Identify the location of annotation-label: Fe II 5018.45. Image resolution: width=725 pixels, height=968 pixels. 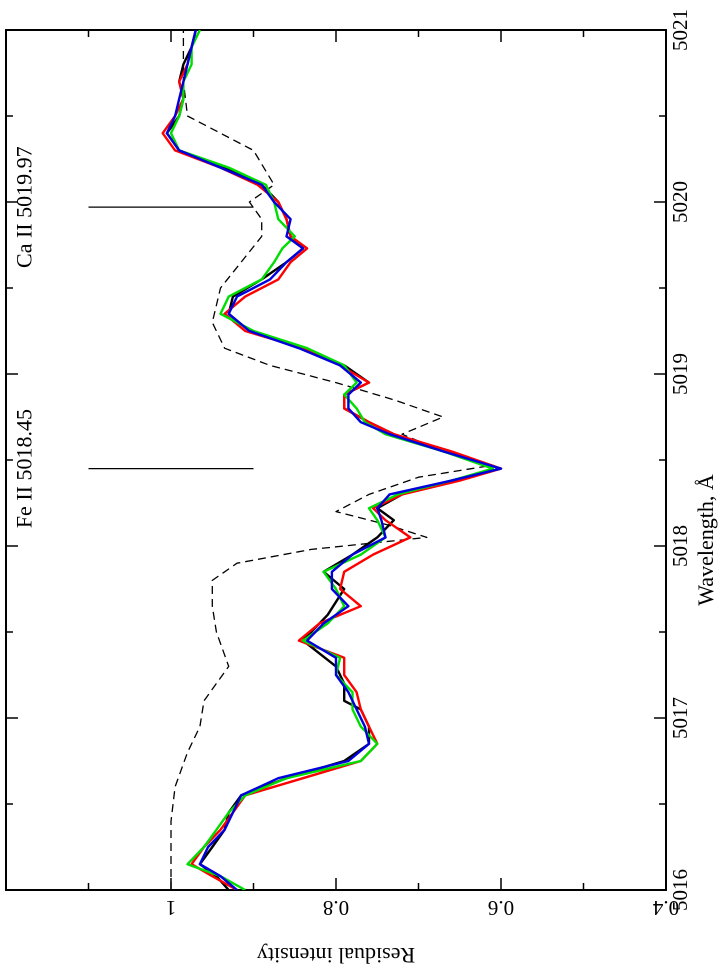
(24, 468).